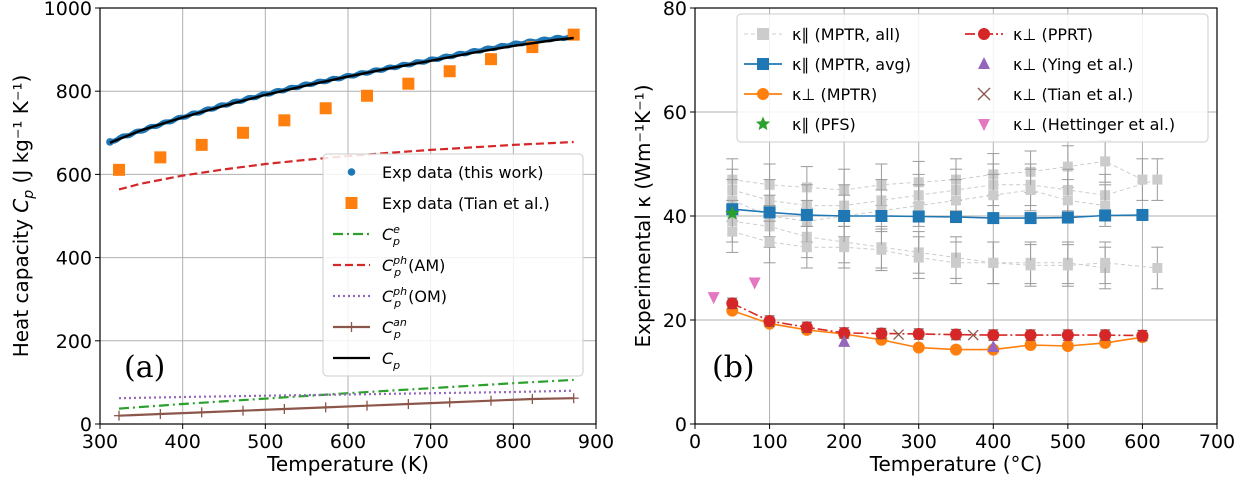  What do you see at coordinates (366, 235) in the screenshot?
I see `legend-a-item-2: Ce p` at bounding box center [366, 235].